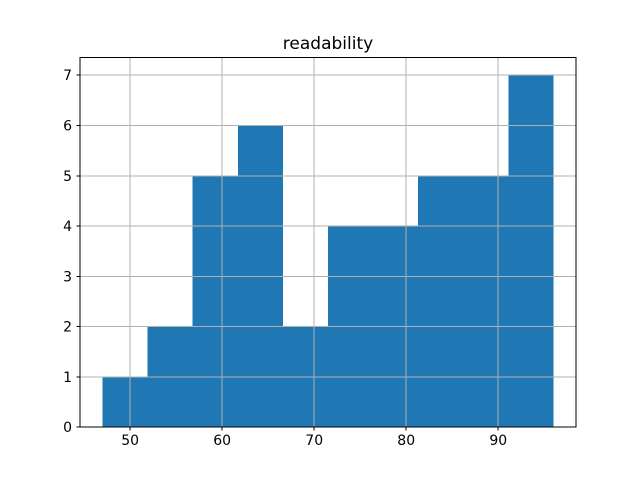 The image size is (640, 480). Describe the element at coordinates (71, 252) in the screenshot. I see `y-axis: 0 1 2 3 4 5 6 7` at that location.